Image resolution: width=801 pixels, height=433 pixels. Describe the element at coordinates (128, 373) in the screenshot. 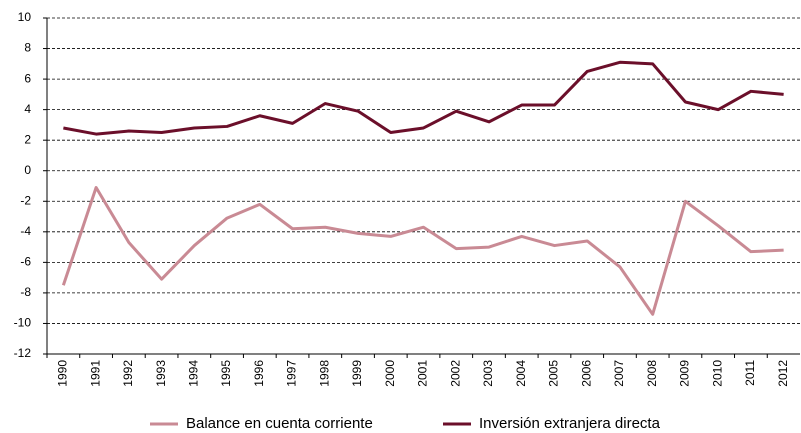

I see `x-tick-label: 1992` at that location.